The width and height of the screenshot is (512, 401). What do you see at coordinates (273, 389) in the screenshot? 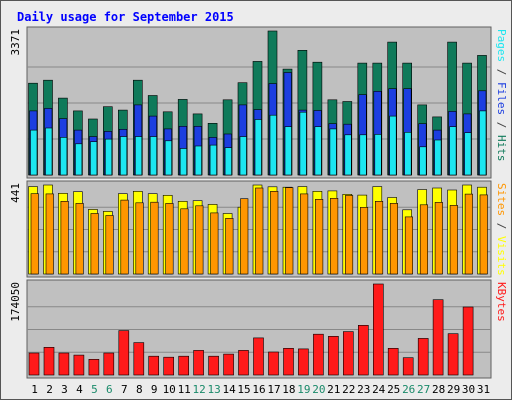
I see `x-tick-label-day-17: 17` at bounding box center [273, 389].